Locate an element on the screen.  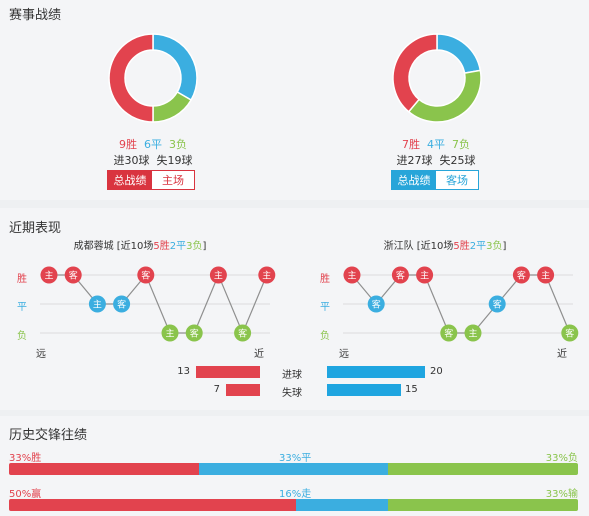
h2h-loss-label: 33%负 is located at coordinates (561, 458).